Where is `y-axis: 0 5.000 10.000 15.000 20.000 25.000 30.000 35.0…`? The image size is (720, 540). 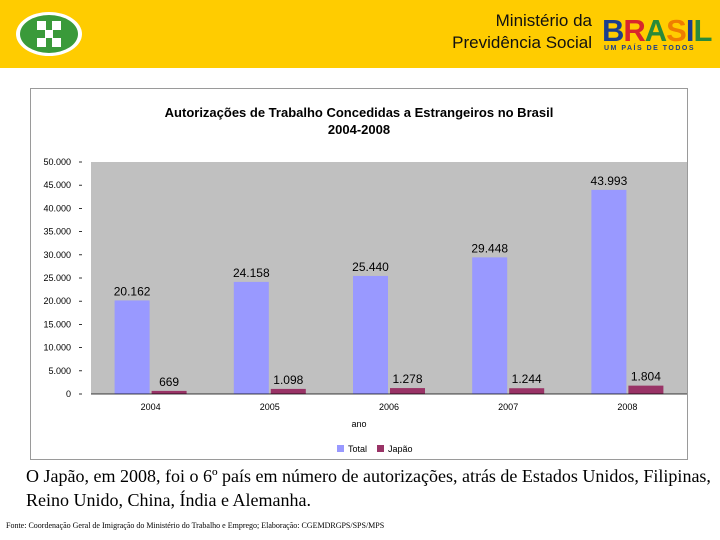 y-axis: 0 5.000 10.000 15.000 20.000 25.000 30.000 35.0… is located at coordinates (62, 278).